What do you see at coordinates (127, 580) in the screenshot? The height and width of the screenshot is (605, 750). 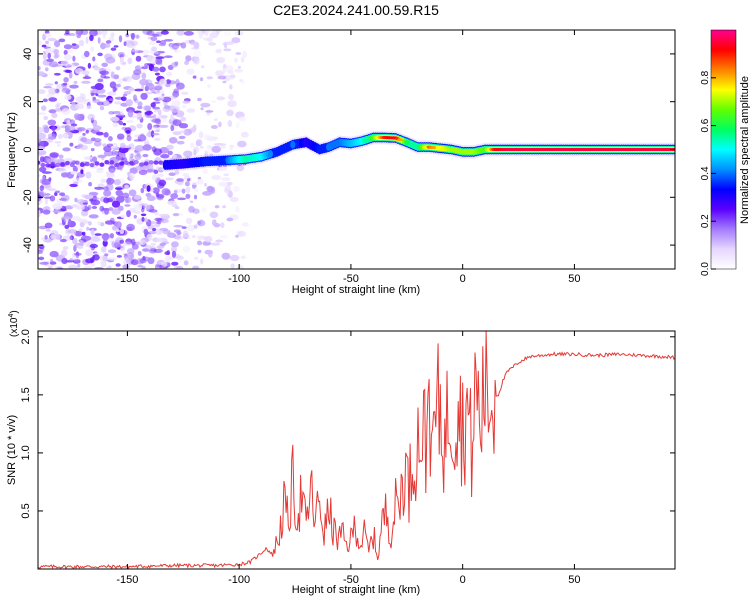 I see `snr-x-tick-label: -150` at bounding box center [127, 580].